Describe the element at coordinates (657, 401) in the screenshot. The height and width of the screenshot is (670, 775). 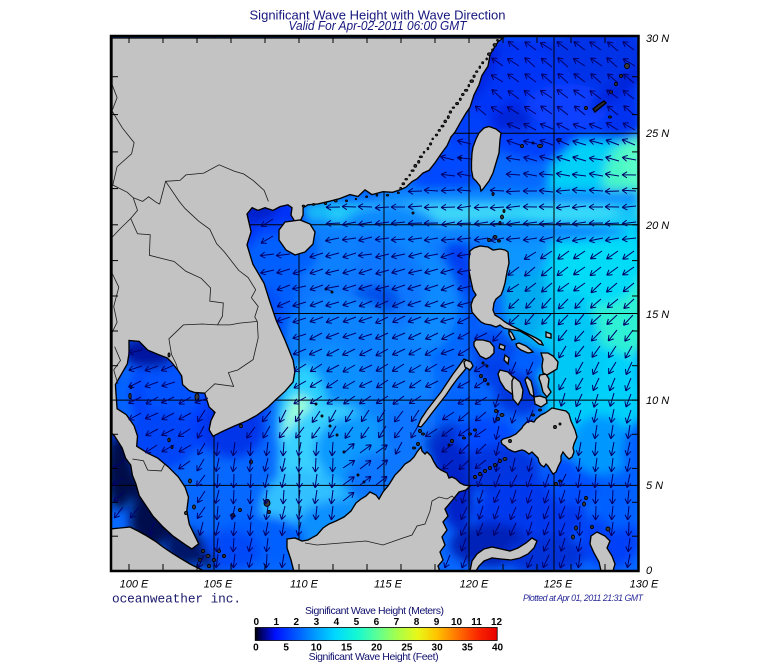
I see `svg-text: 10 N` at that location.